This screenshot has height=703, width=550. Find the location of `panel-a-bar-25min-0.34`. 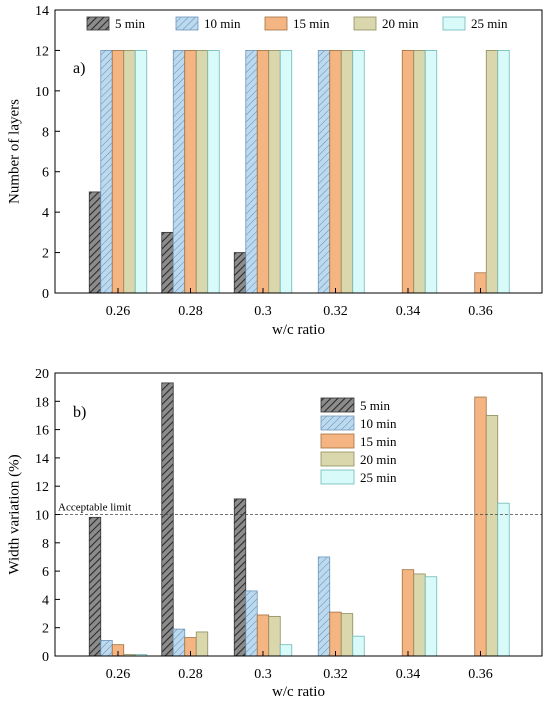

panel-a-bar-25min-0.34 is located at coordinates (431, 172).